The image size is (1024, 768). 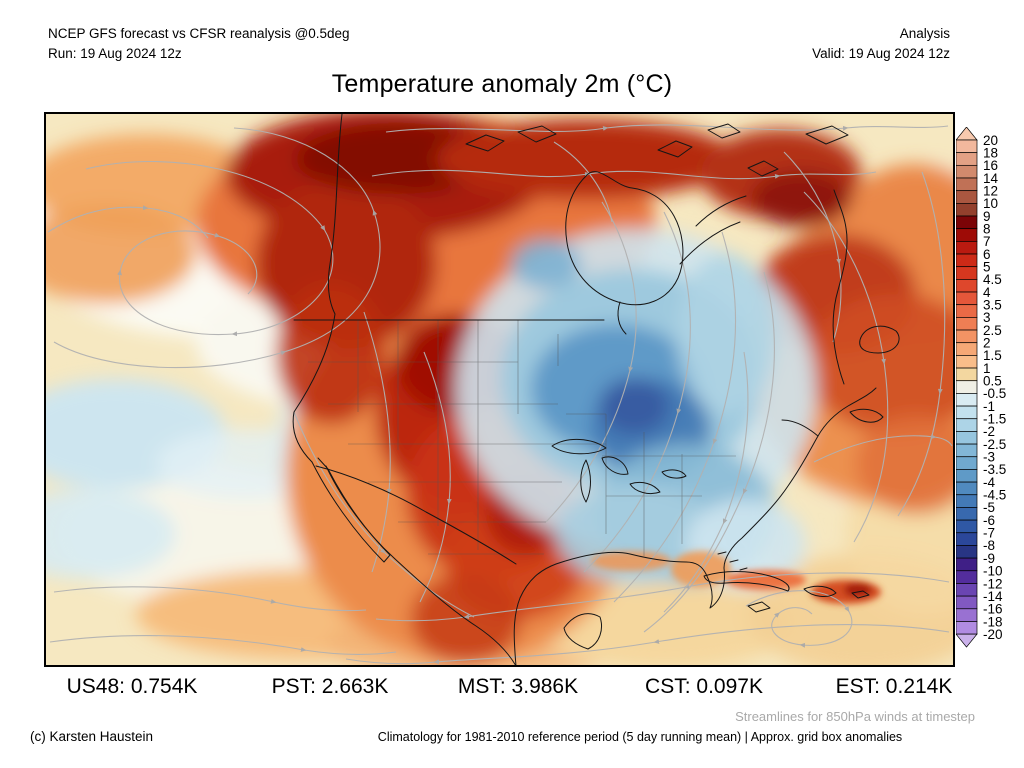 What do you see at coordinates (990, 152) in the screenshot?
I see `colorbar-tick-label: 18` at bounding box center [990, 152].